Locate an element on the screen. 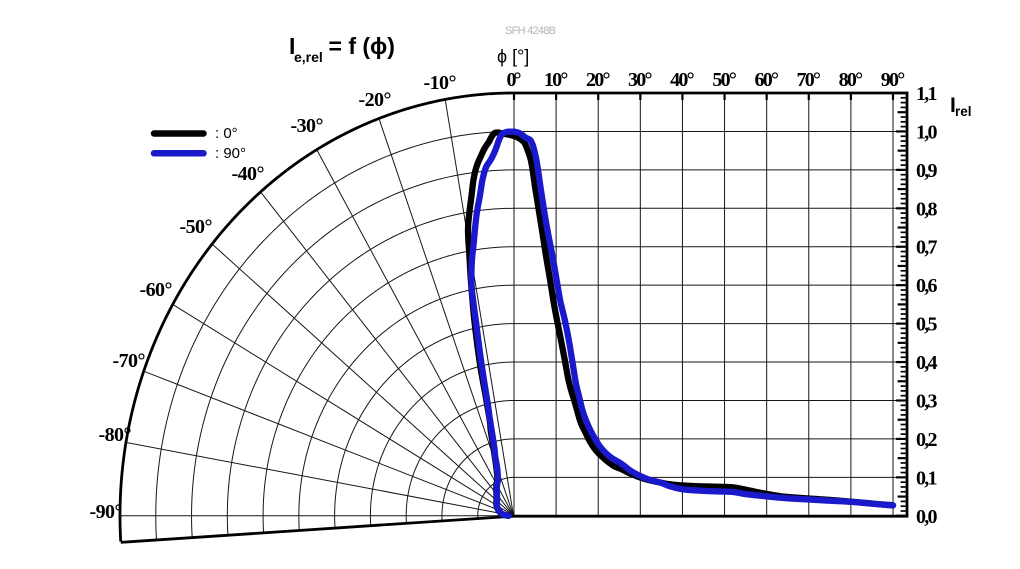 The height and width of the screenshot is (569, 1020). svg-text:: 0°: : 0° is located at coordinates (226, 133).